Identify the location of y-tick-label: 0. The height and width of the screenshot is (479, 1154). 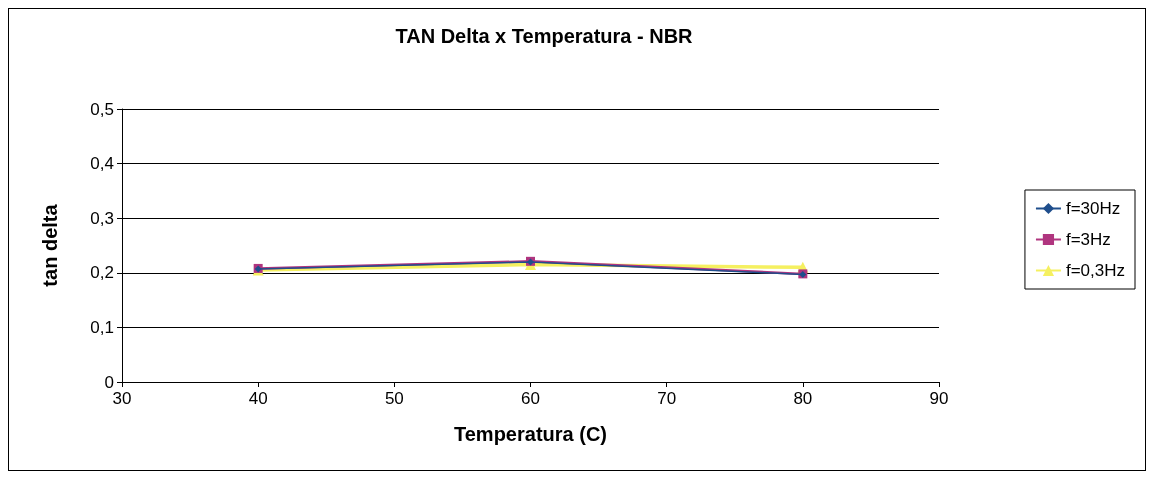
(109, 382).